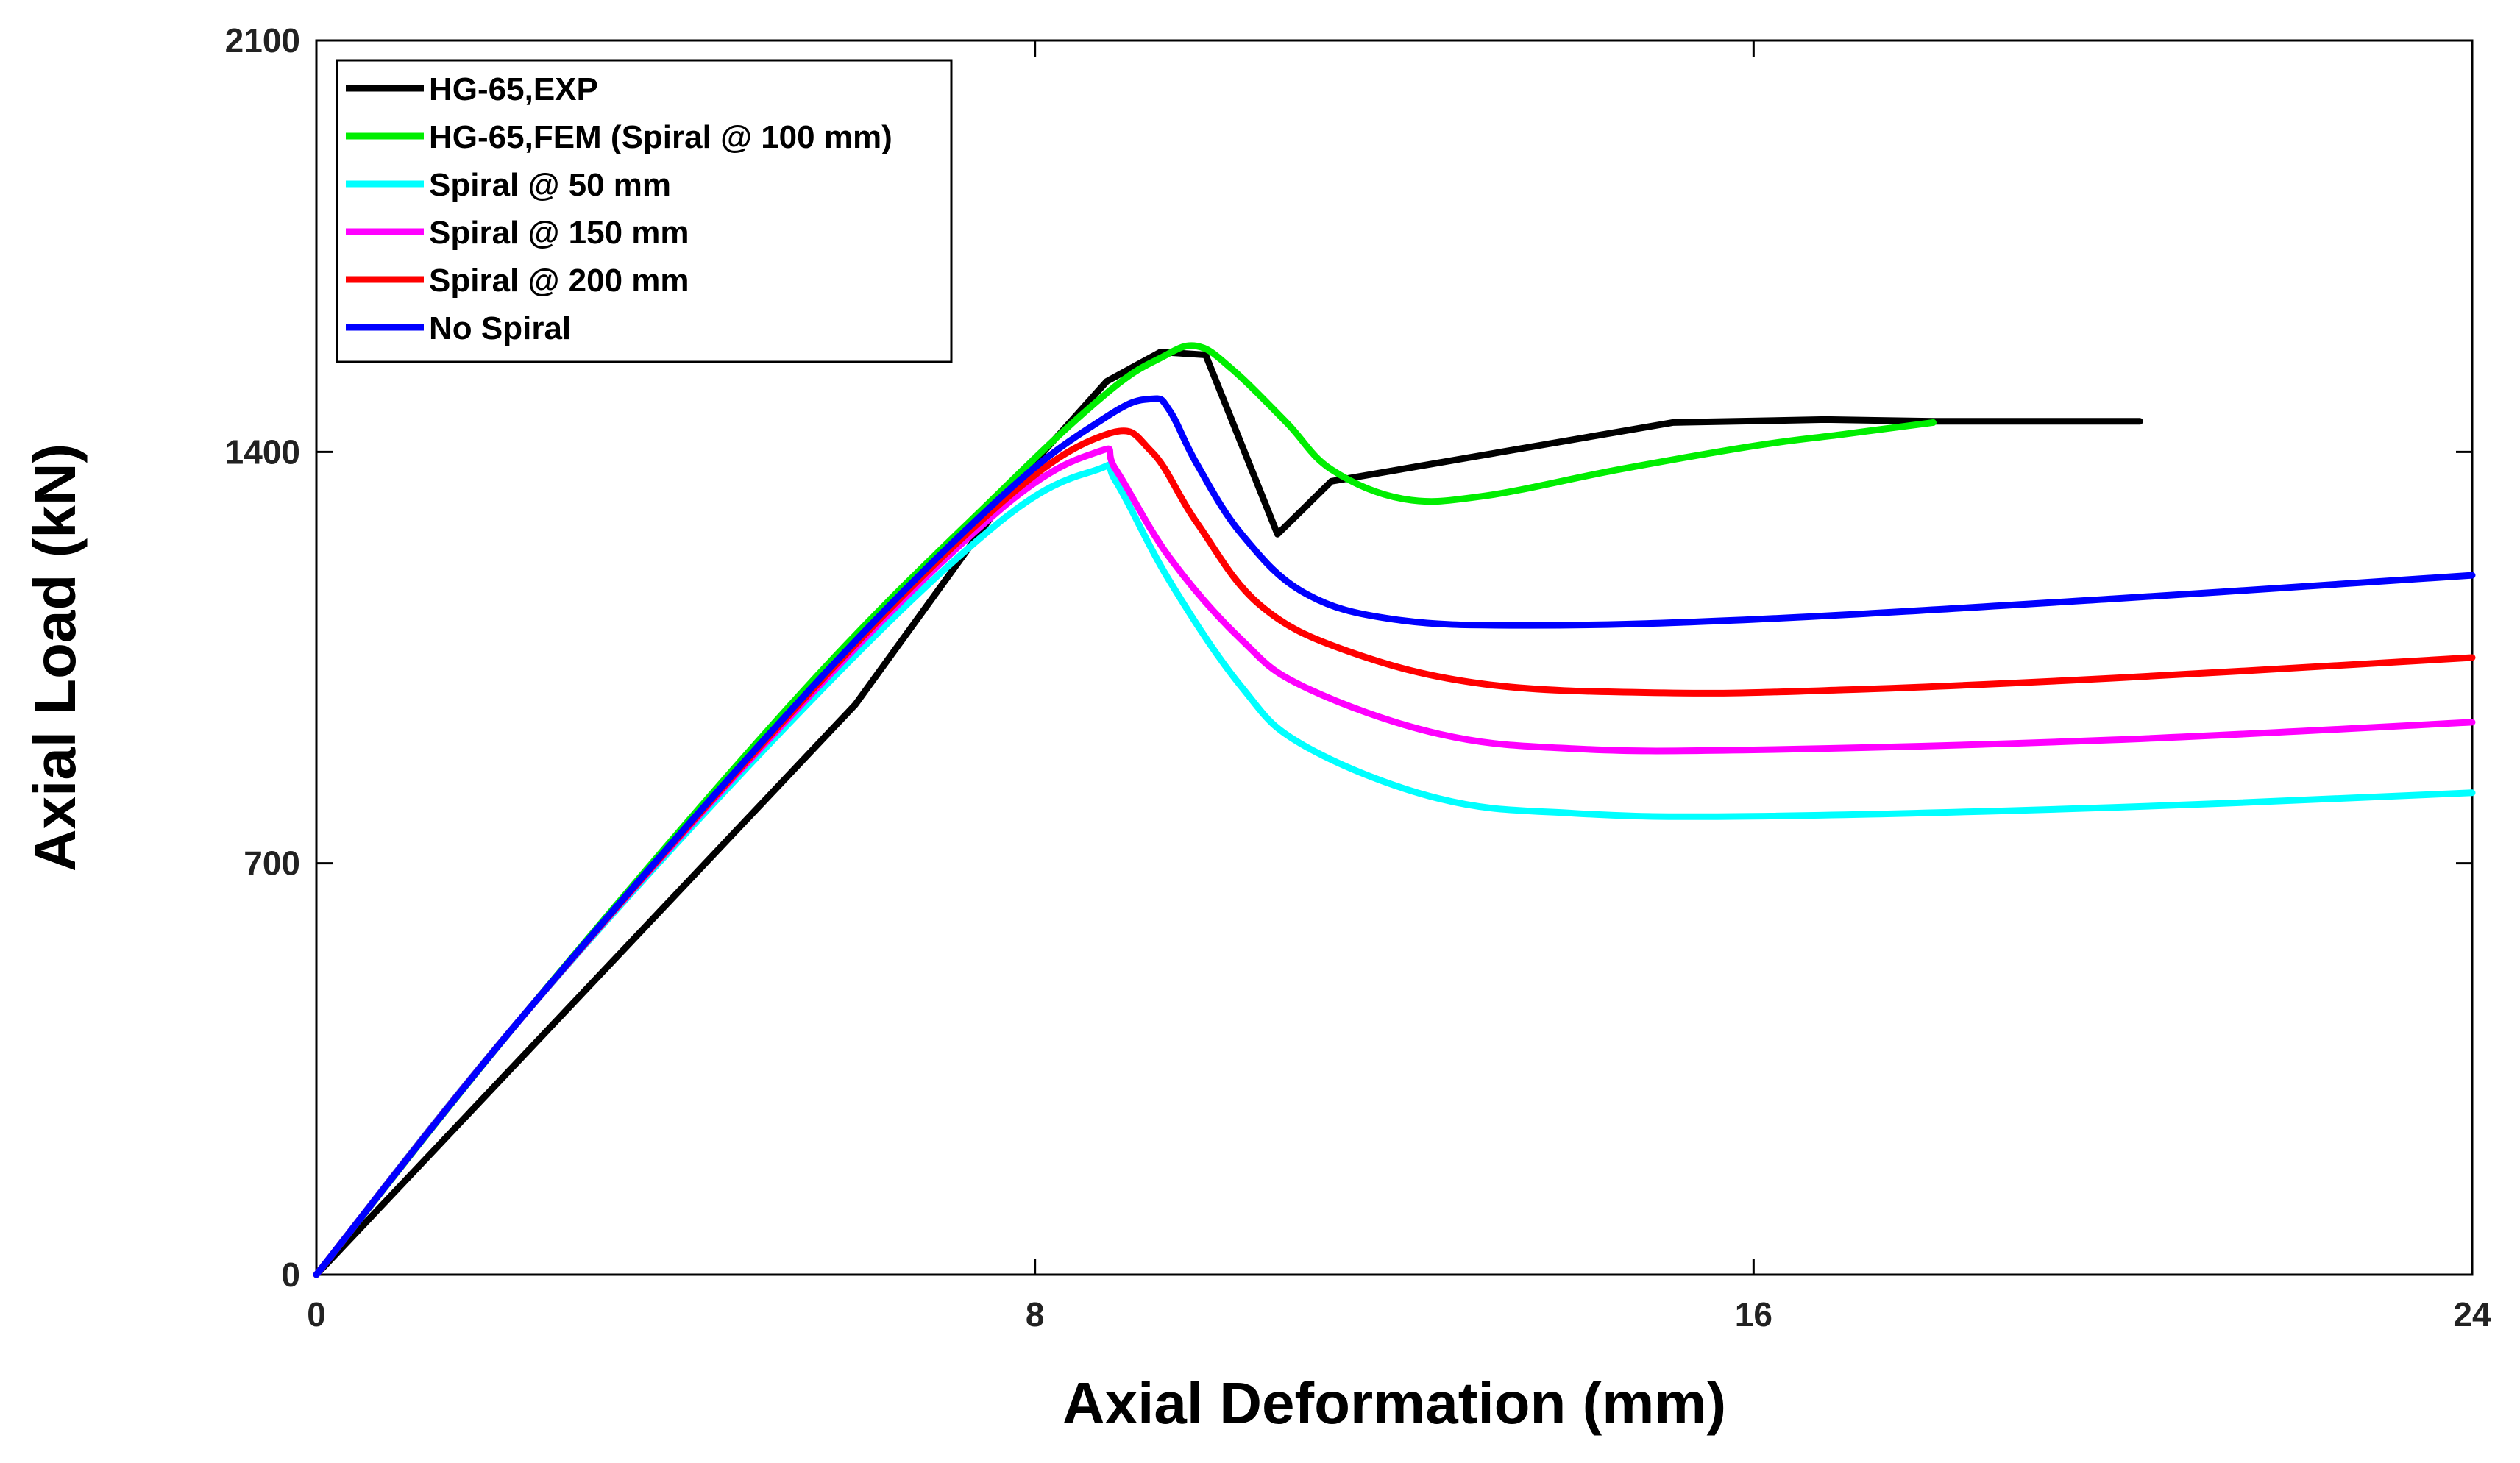 Image resolution: width=2520 pixels, height=1463 pixels. I want to click on legend-label: Spiral @ 200 mm, so click(559, 281).